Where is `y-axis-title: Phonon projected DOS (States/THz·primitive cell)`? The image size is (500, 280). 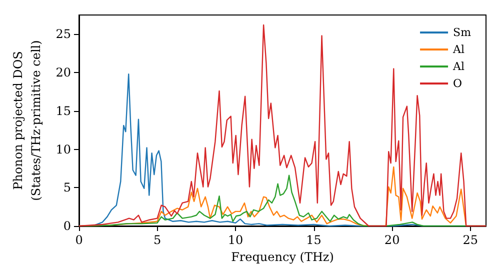 y-axis-title: Phonon projected DOS (States/THz·primitive cell) is located at coordinates (26, 120).